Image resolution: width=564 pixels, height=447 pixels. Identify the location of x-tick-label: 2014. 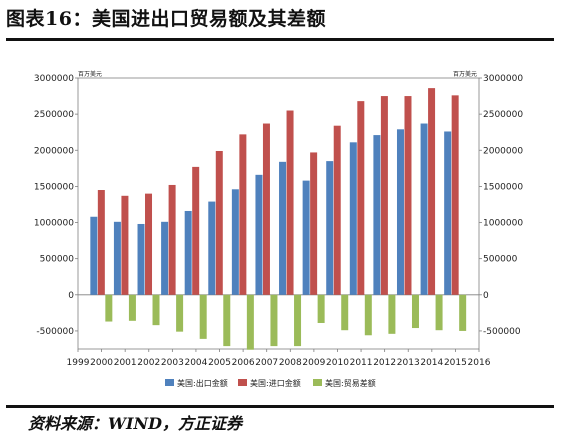
(431, 363).